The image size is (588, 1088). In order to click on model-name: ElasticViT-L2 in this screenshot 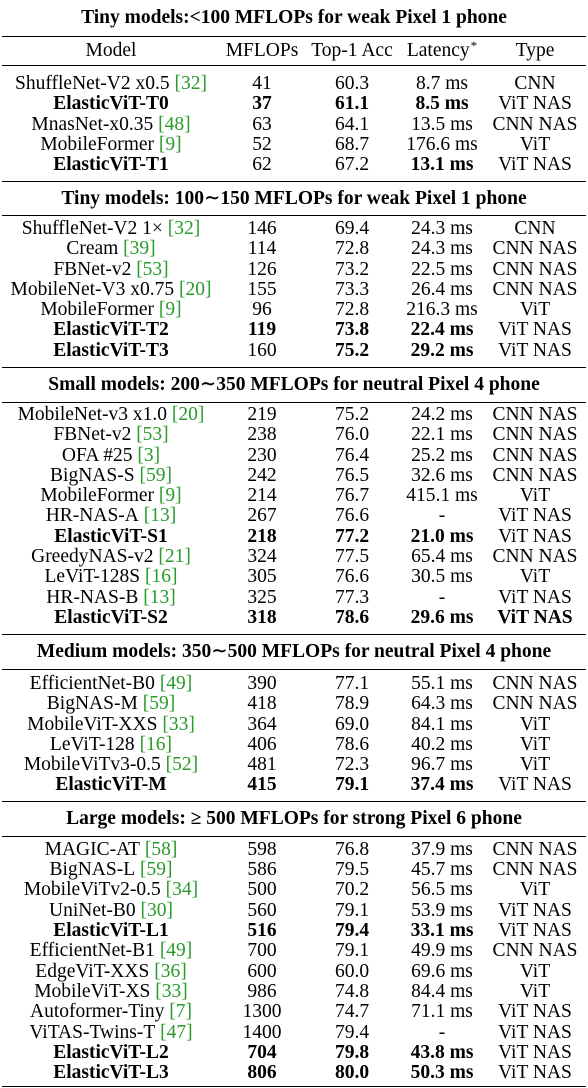, I will do `click(111, 1052)`.